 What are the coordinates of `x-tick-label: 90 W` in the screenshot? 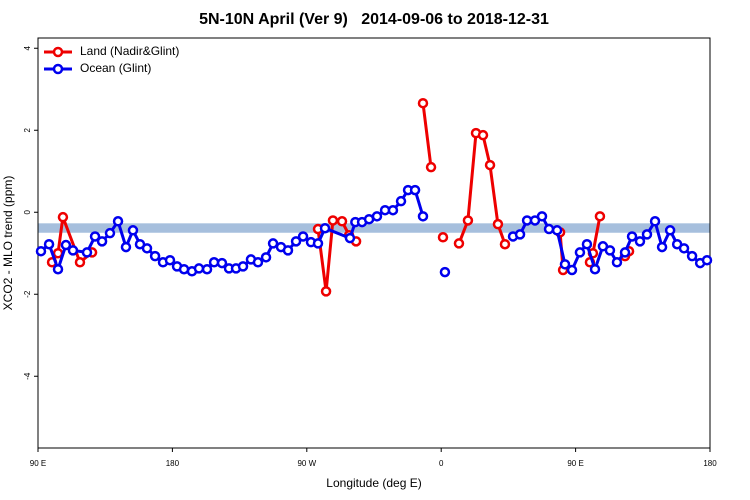 It's located at (306, 463).